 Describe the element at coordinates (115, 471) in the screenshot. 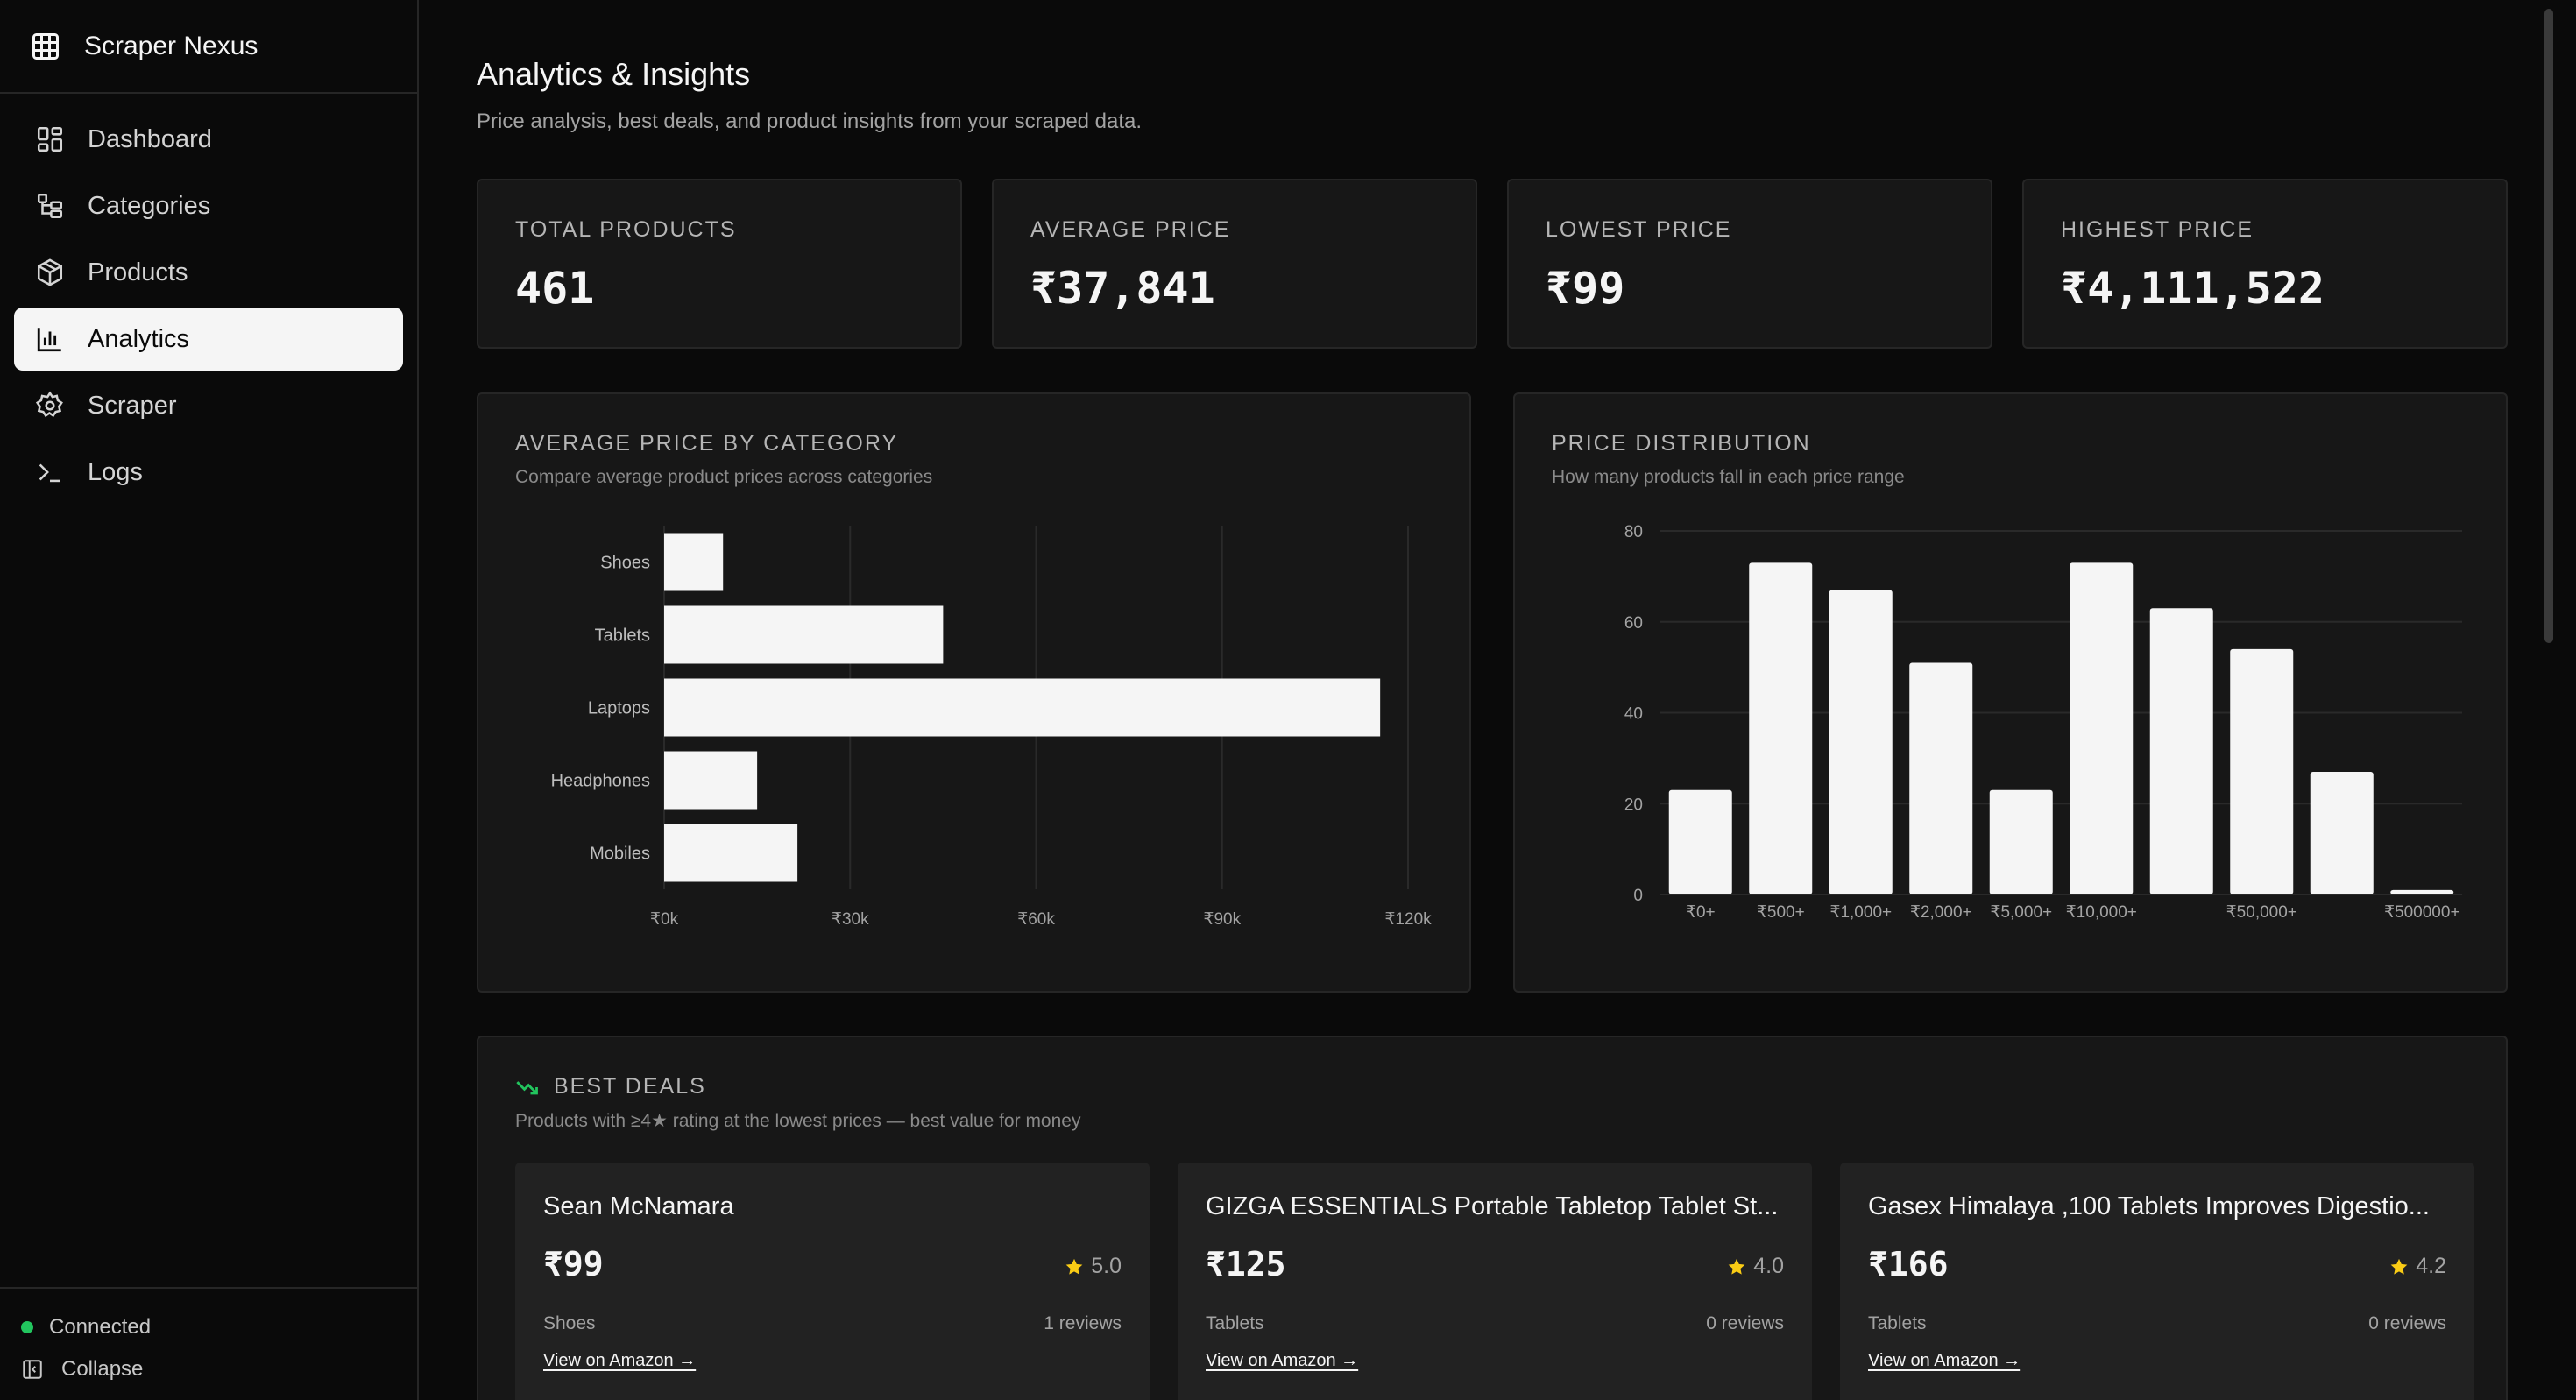

I see `sidebar-item-label: Logs` at that location.